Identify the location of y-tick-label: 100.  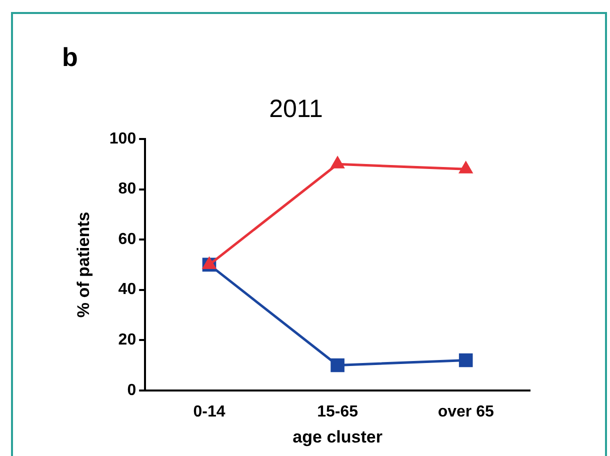
(122, 139).